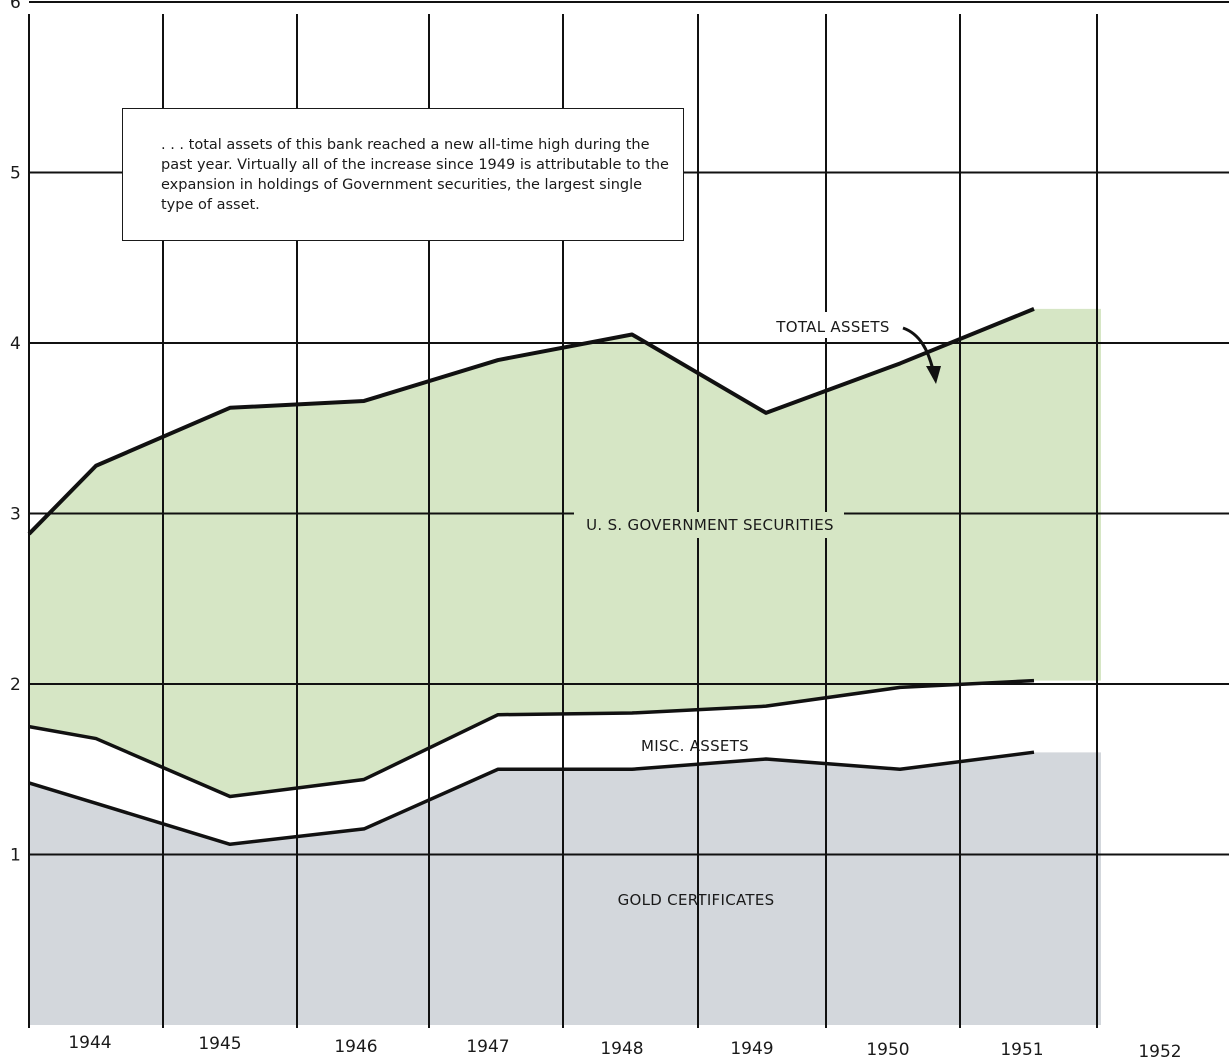 This screenshot has width=1229, height=1060. Describe the element at coordinates (531, 738) in the screenshot. I see `misc-assets-line` at that location.